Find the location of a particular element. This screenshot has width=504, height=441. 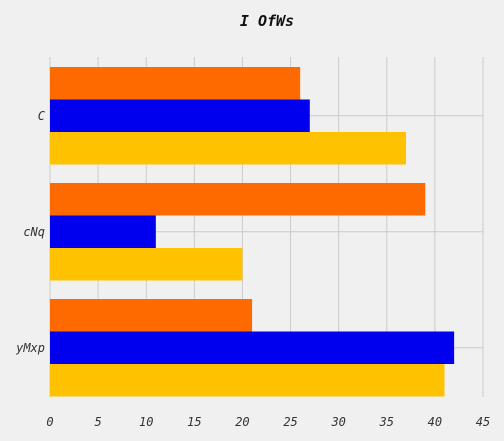

category-label-0: C is located at coordinates (42, 116).